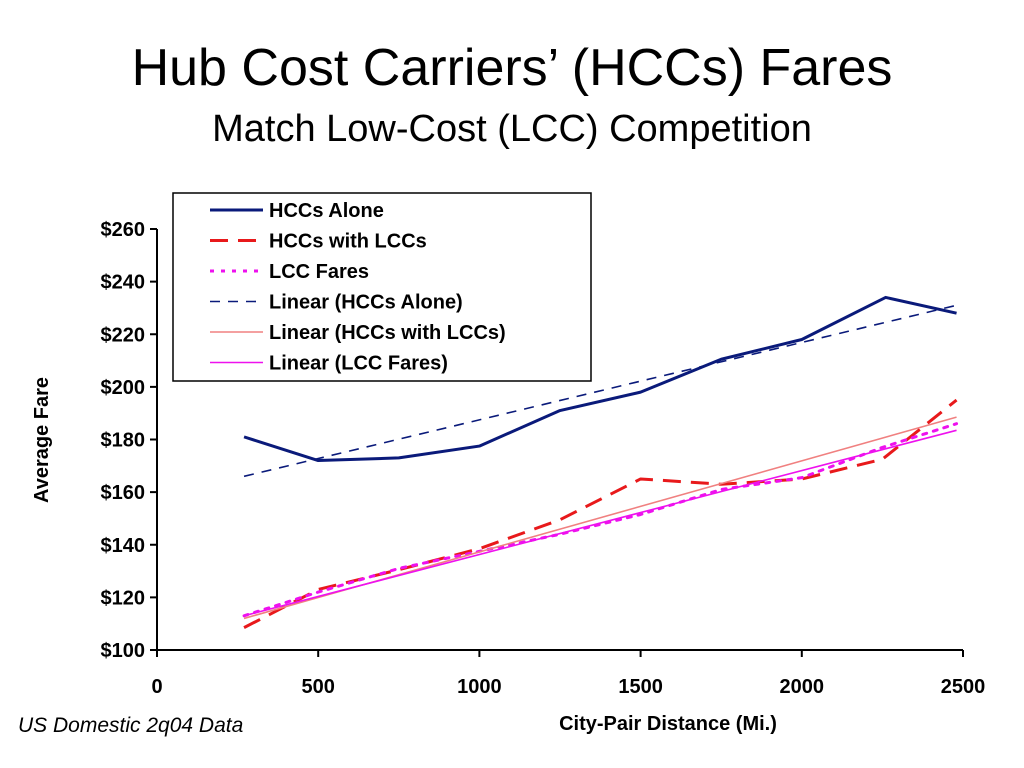 The width and height of the screenshot is (1024, 768). Describe the element at coordinates (512, 68) in the screenshot. I see `slide-title: Hub Cost Carriers’ (HCCs) Fares` at that location.